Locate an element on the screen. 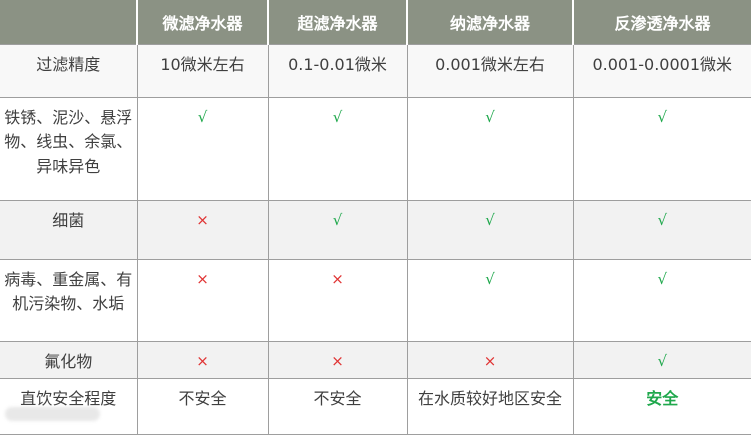  header-cell-ultrafiltration: 超滤净水器 is located at coordinates (337, 22).